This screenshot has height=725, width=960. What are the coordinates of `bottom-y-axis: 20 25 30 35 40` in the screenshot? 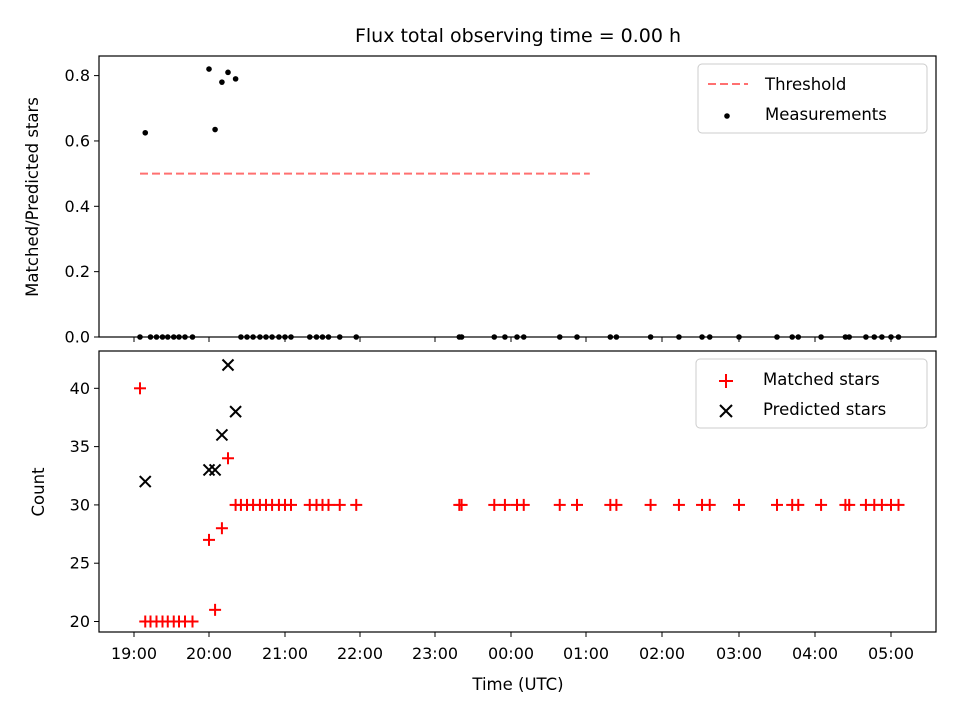 It's located at (84, 505).